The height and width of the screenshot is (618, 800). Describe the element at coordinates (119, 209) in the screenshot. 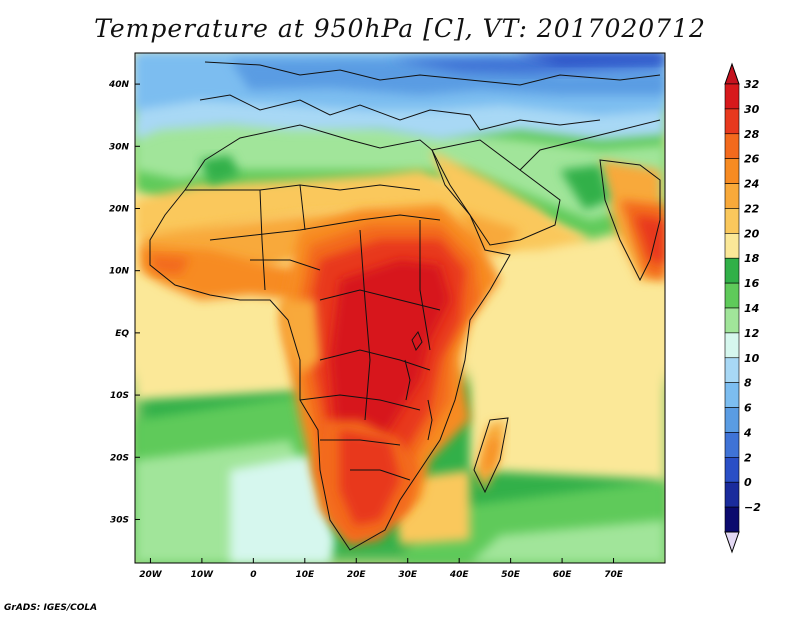

I see `lat-tick-label: 20N` at that location.